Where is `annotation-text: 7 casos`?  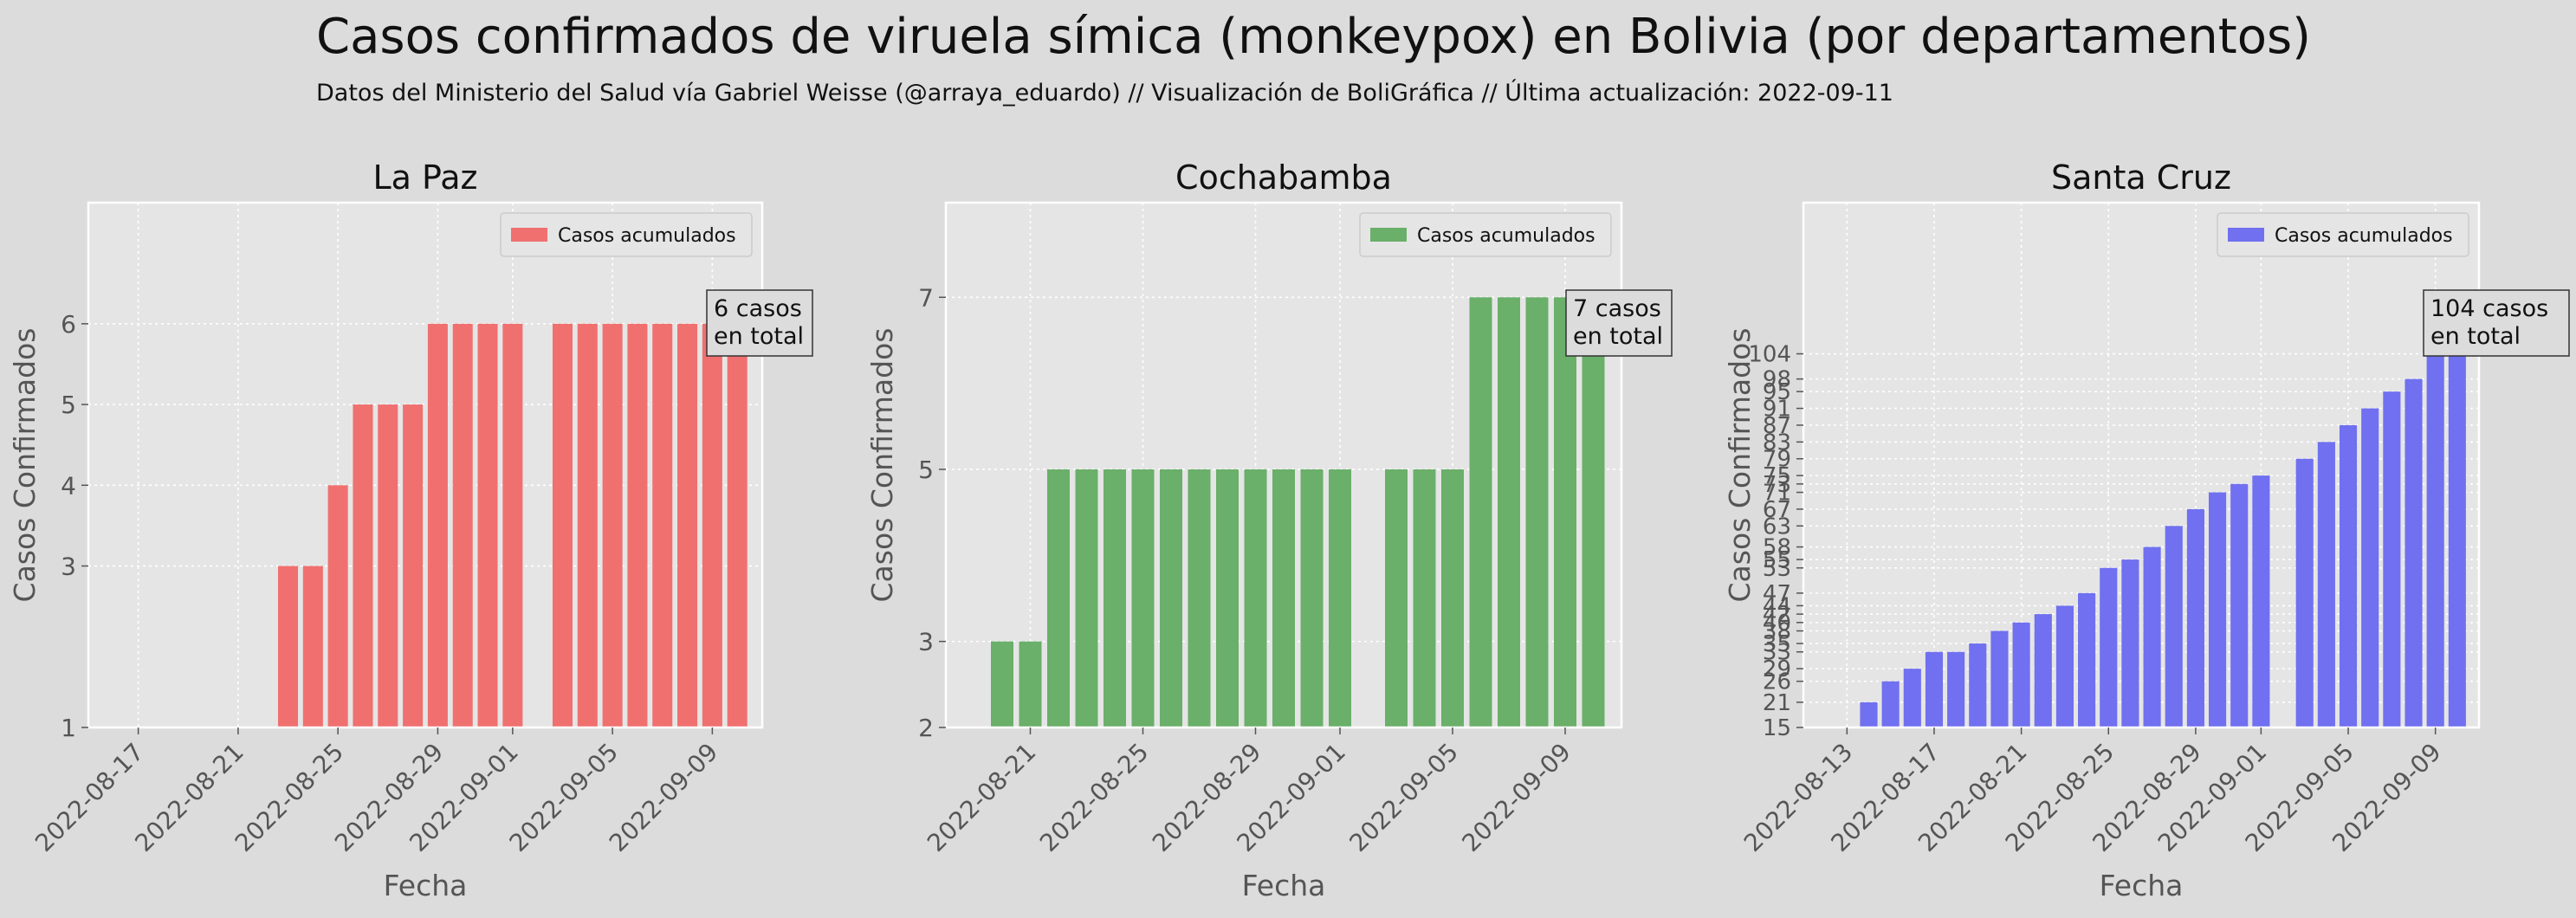 annotation-text: 7 casos is located at coordinates (1617, 308).